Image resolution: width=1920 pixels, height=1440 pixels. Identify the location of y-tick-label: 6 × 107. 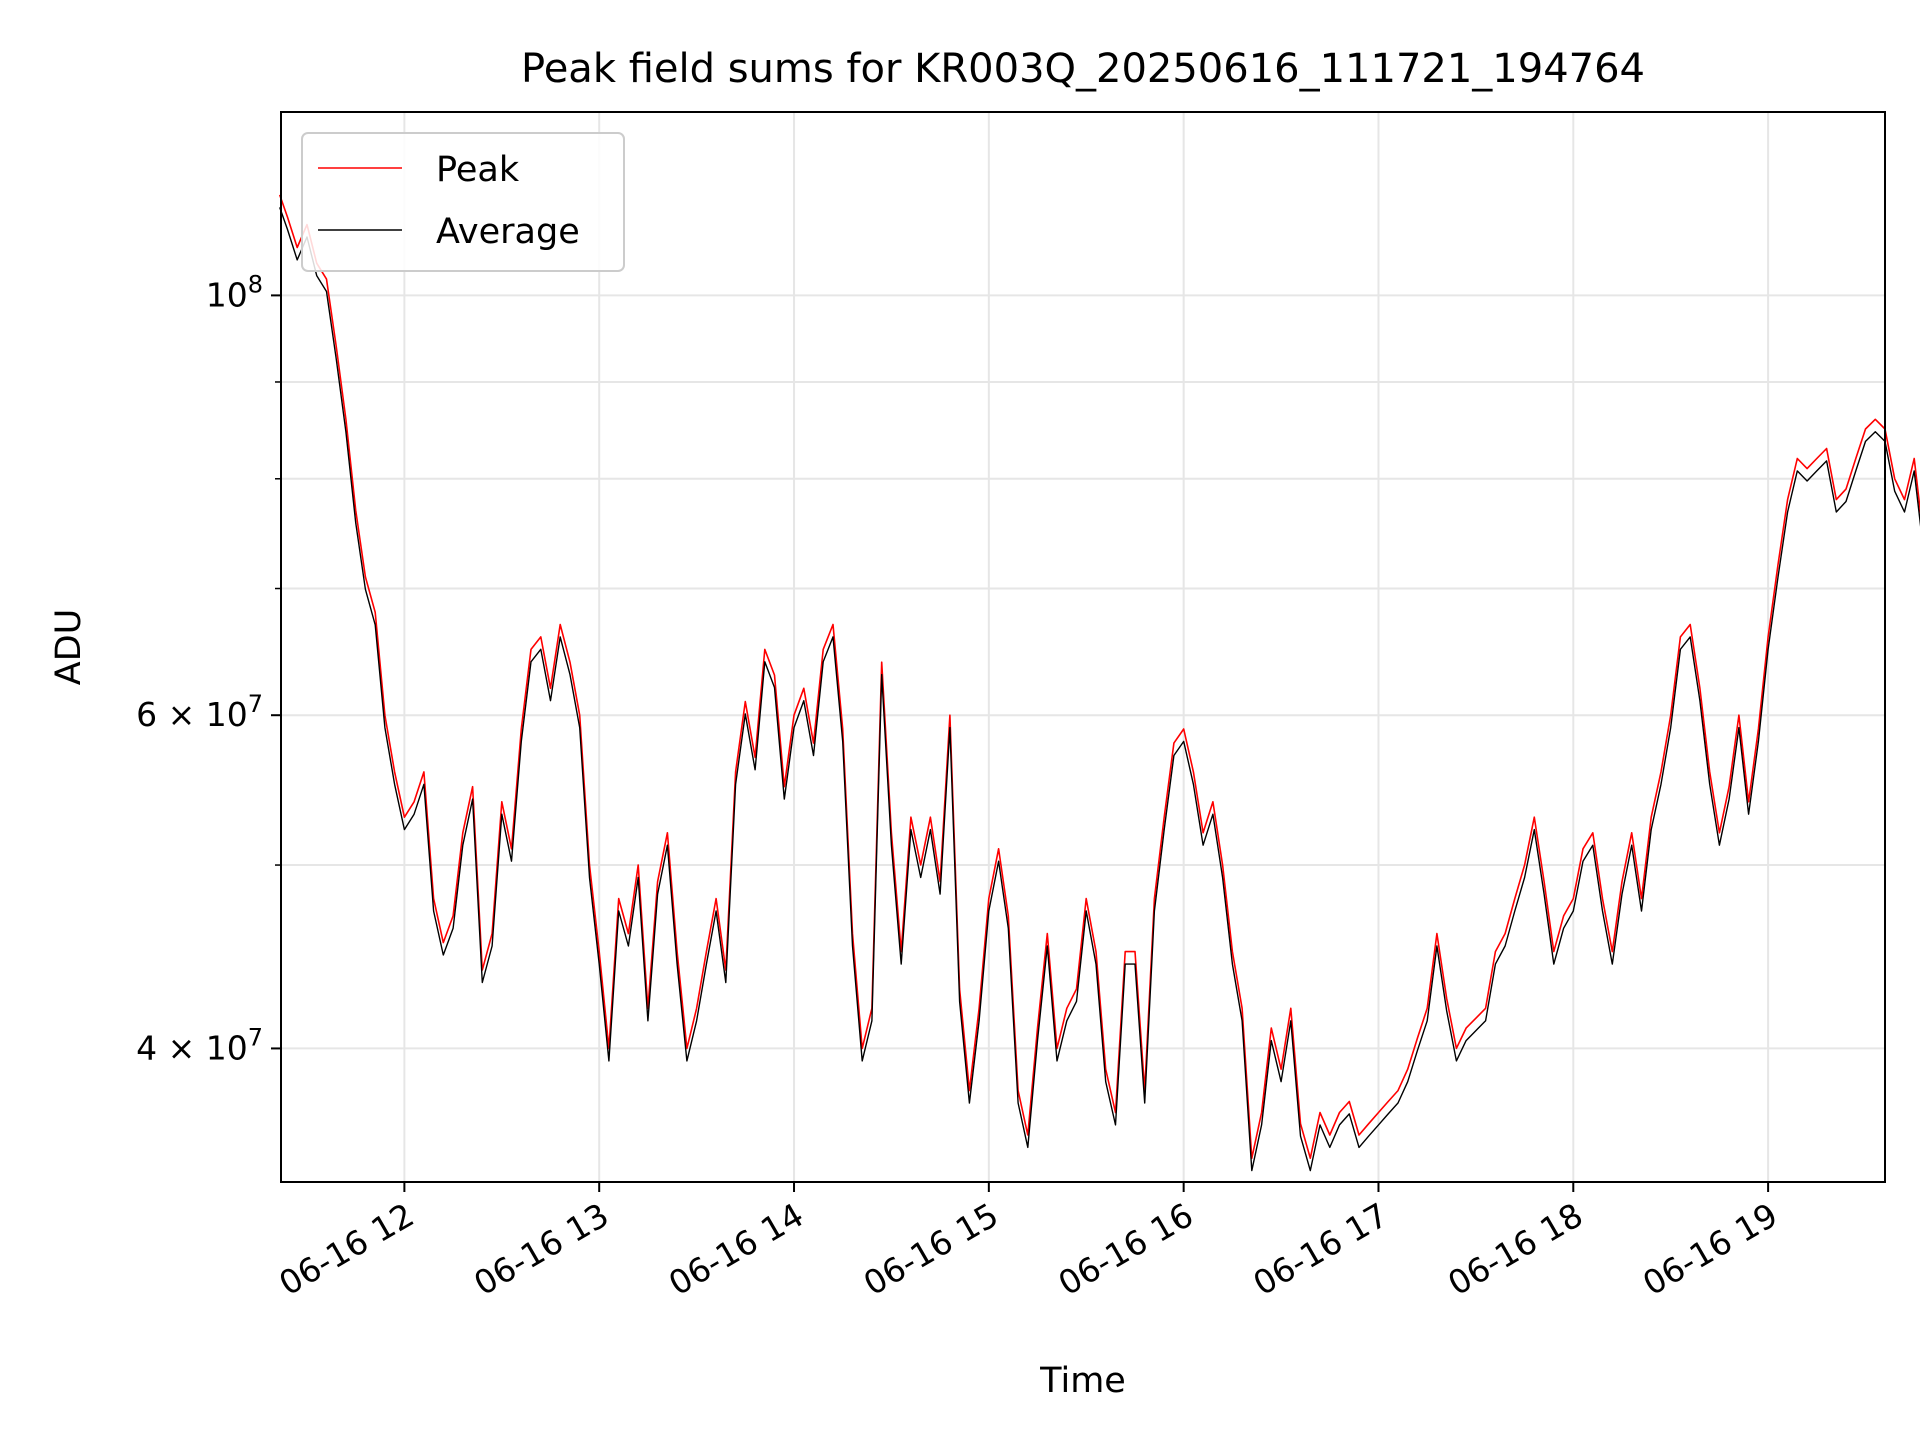
(199, 712).